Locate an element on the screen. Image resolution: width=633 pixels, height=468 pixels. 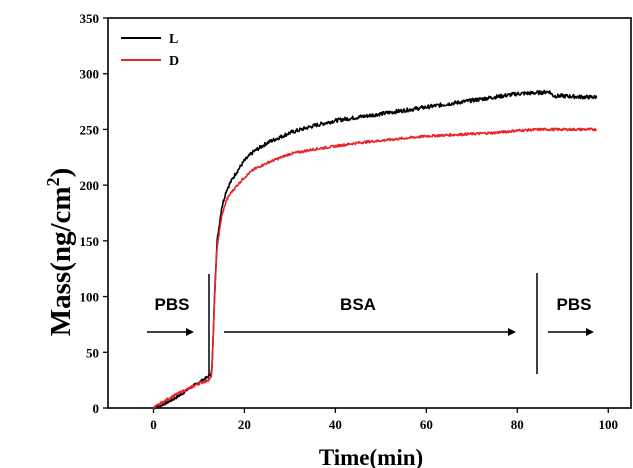
annotation-pbs-1: PBS is located at coordinates (172, 304).